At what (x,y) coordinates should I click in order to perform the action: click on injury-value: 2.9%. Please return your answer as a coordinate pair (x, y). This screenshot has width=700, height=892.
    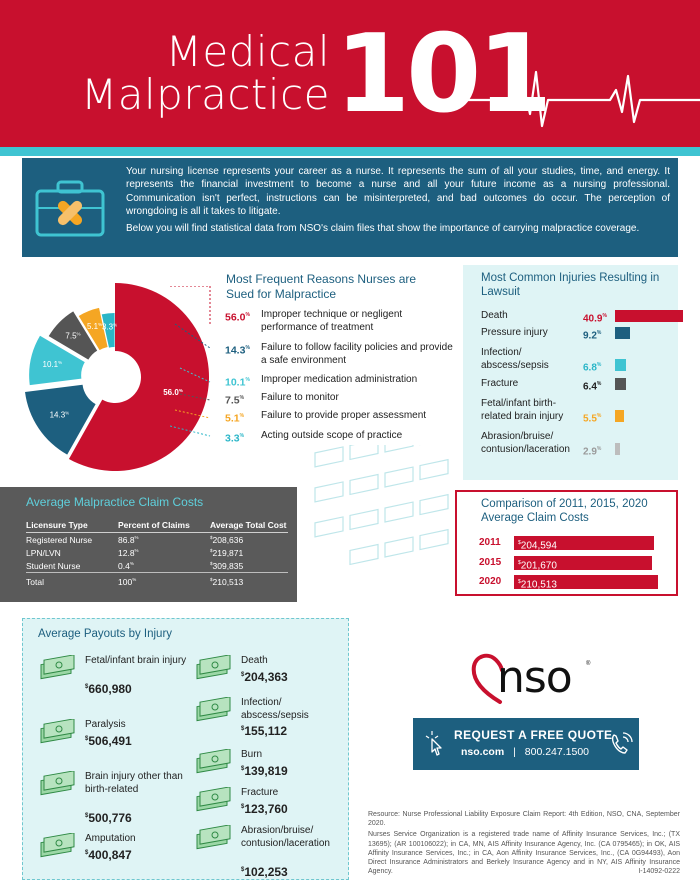
    Looking at the image, I should click on (592, 452).